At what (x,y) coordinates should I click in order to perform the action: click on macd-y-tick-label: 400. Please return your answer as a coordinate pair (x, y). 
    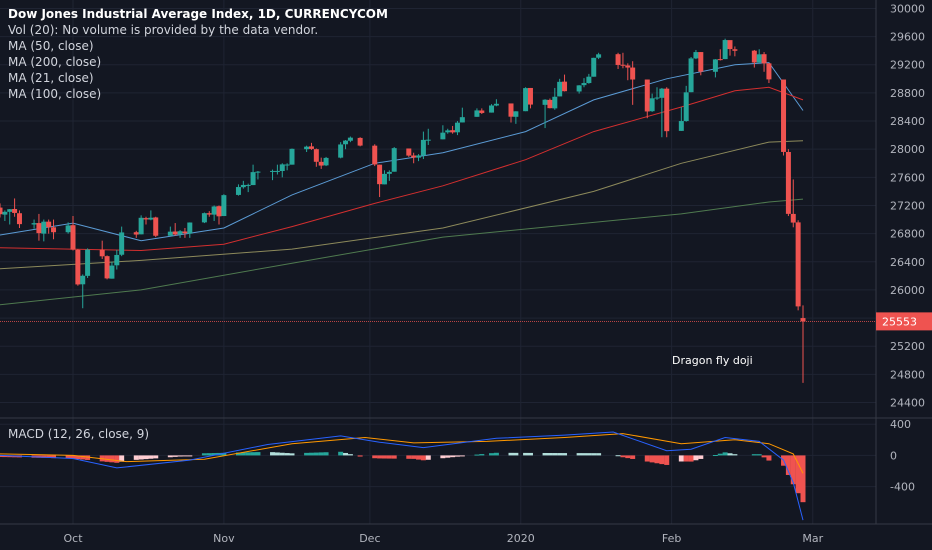
    Looking at the image, I should click on (900, 424).